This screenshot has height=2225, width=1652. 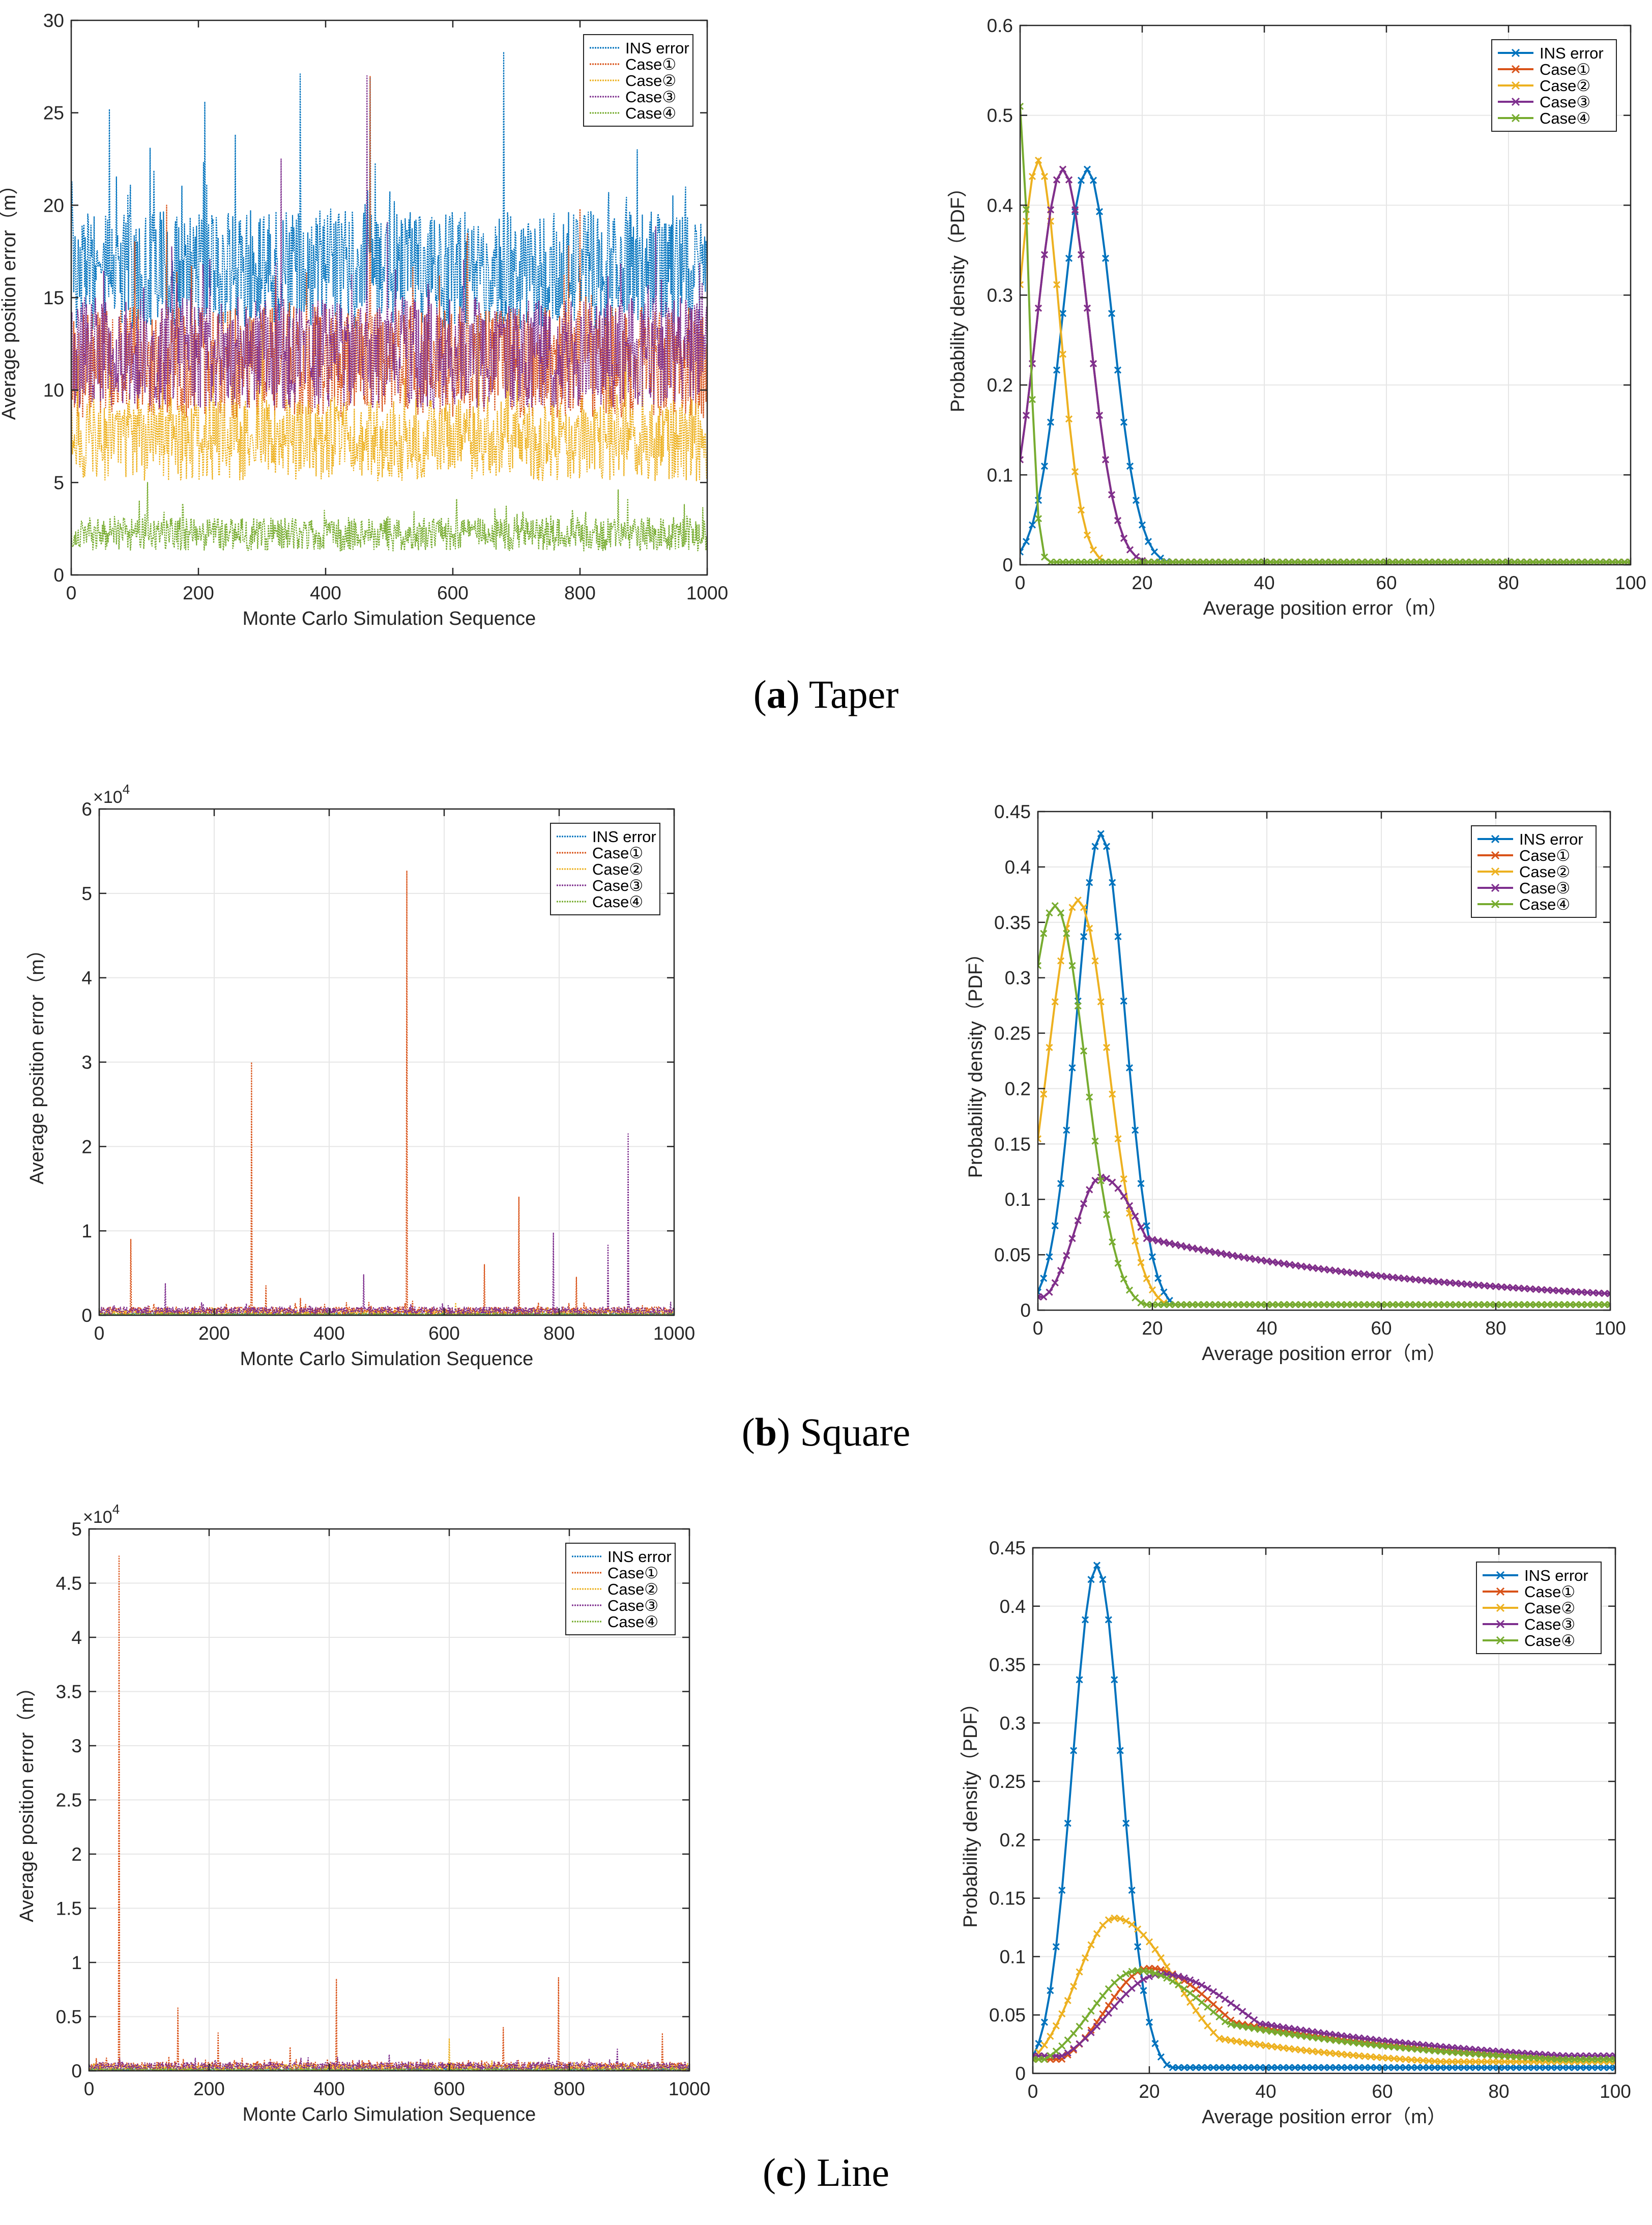 What do you see at coordinates (1018, 1199) in the screenshot?
I see `y-tick-label: 0.1` at bounding box center [1018, 1199].